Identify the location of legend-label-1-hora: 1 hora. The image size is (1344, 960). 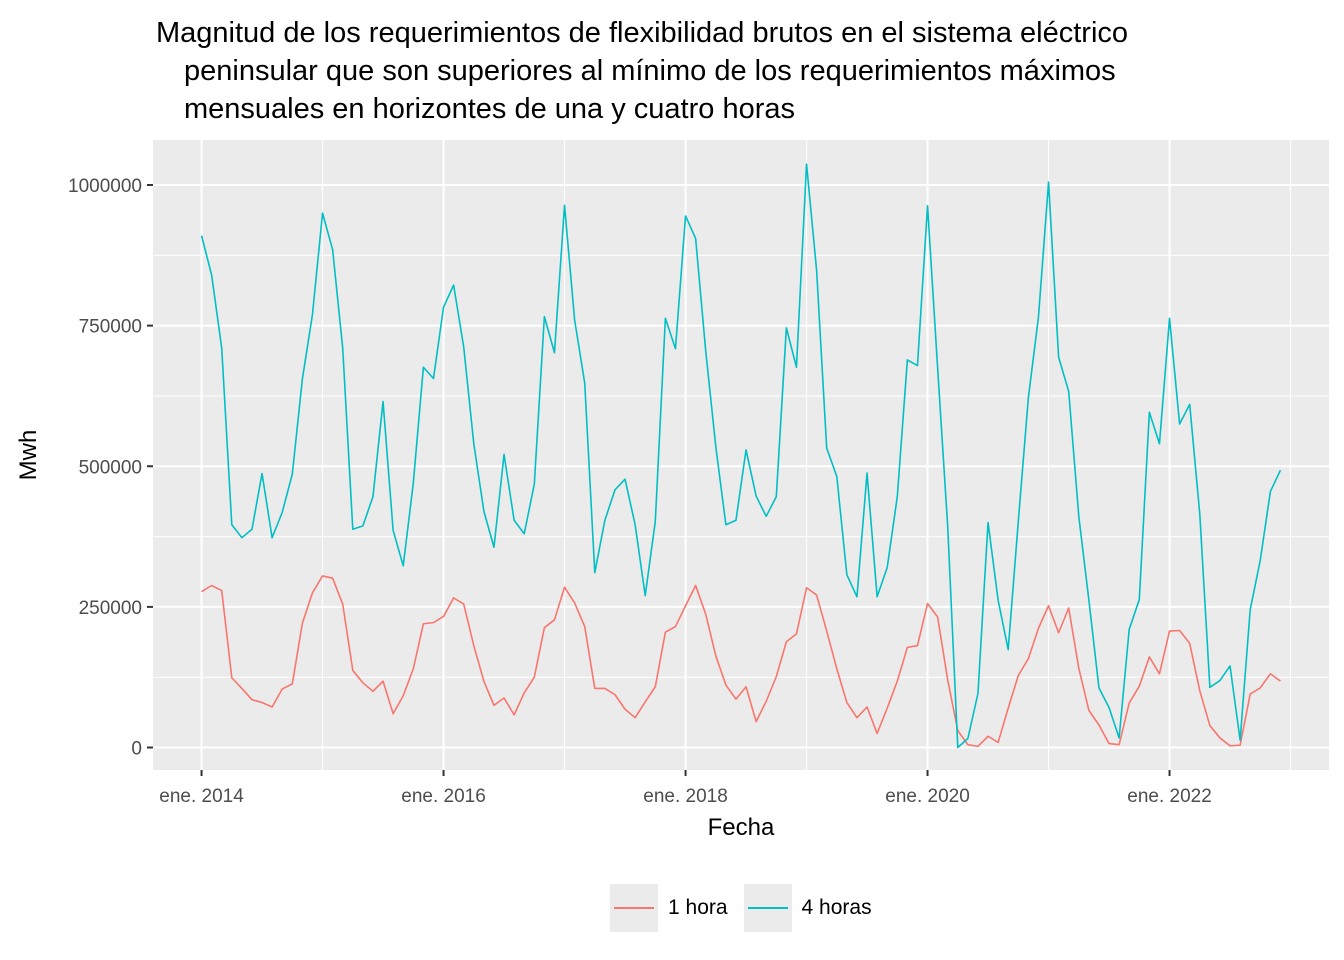
(698, 907).